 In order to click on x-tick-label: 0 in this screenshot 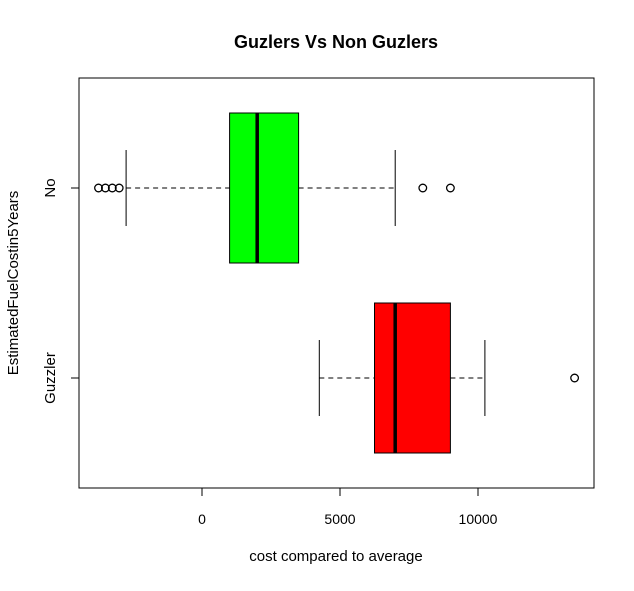, I will do `click(202, 519)`.